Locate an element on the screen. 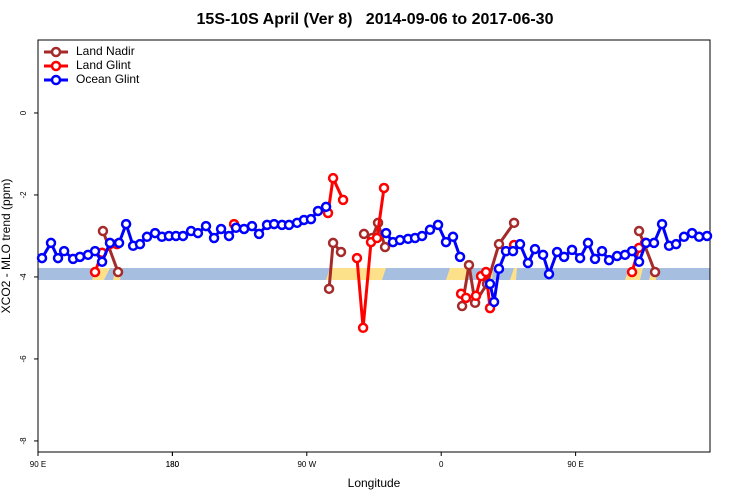  x-tick-label: 0 is located at coordinates (441, 464).